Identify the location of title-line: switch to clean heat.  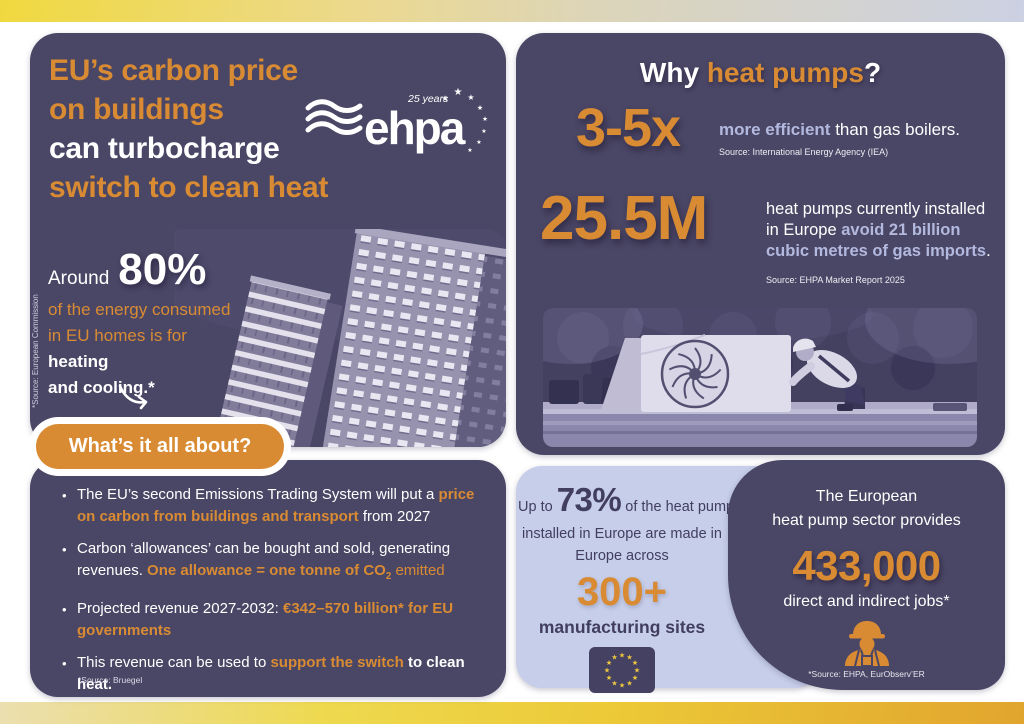
(189, 187).